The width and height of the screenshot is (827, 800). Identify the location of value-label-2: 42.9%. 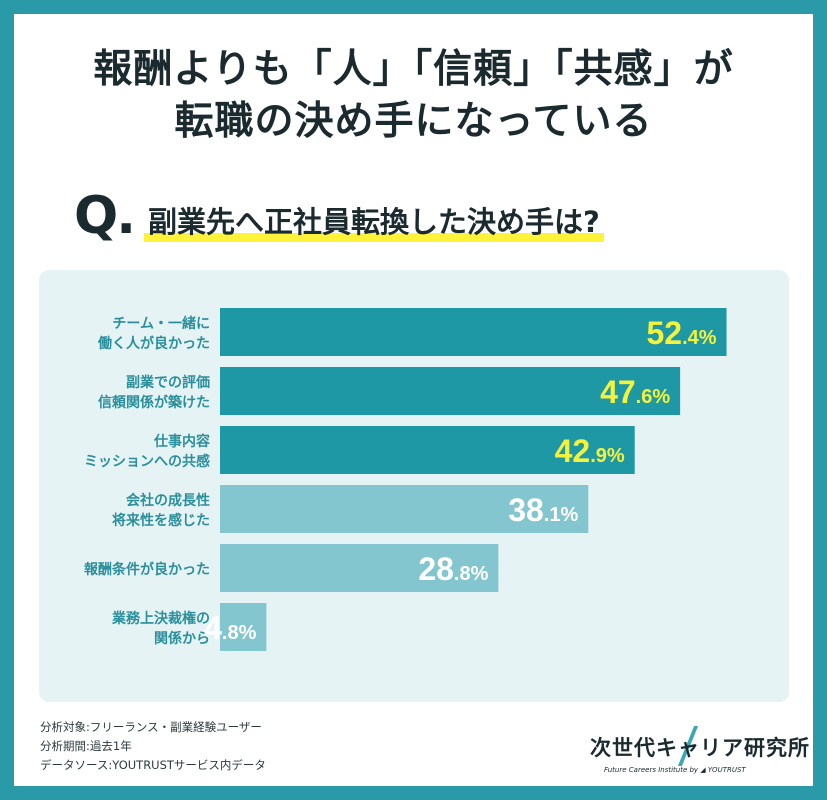
(590, 451).